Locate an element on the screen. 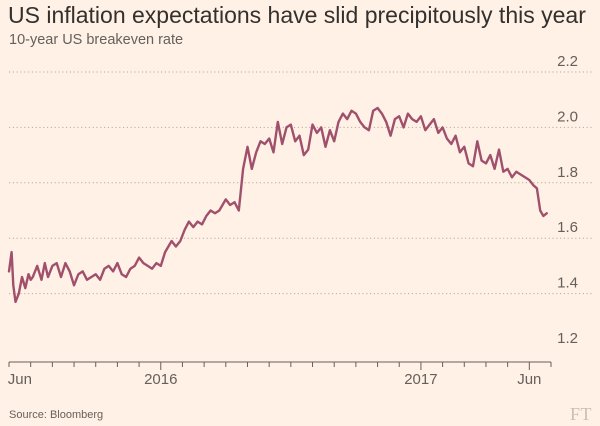 This screenshot has height=426, width=600. x-tick-label: 2016 is located at coordinates (160, 379).